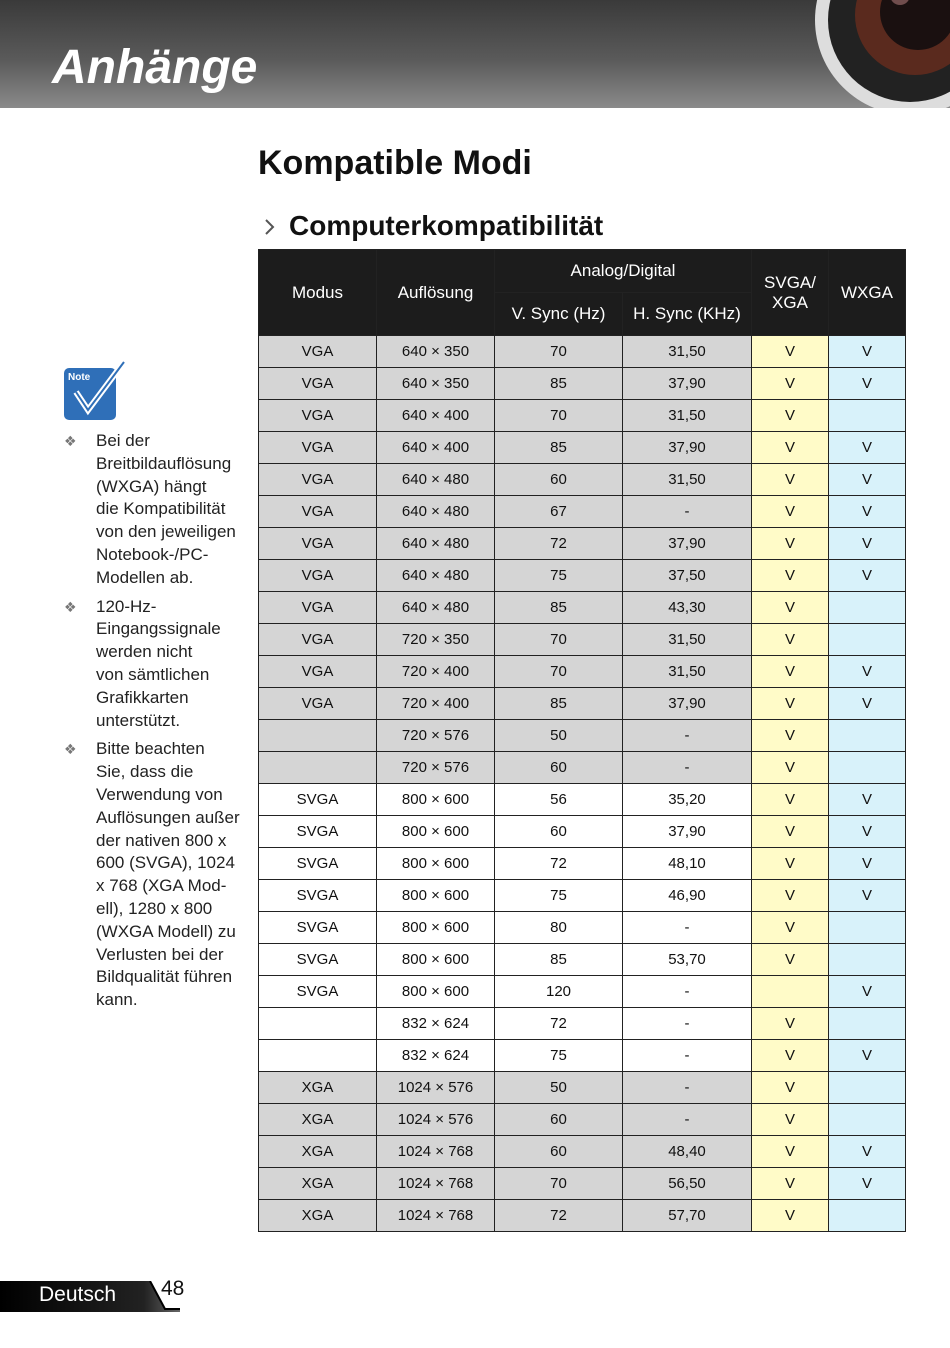  Describe the element at coordinates (164, 977) in the screenshot. I see `note-line: Bildqualität führen` at that location.